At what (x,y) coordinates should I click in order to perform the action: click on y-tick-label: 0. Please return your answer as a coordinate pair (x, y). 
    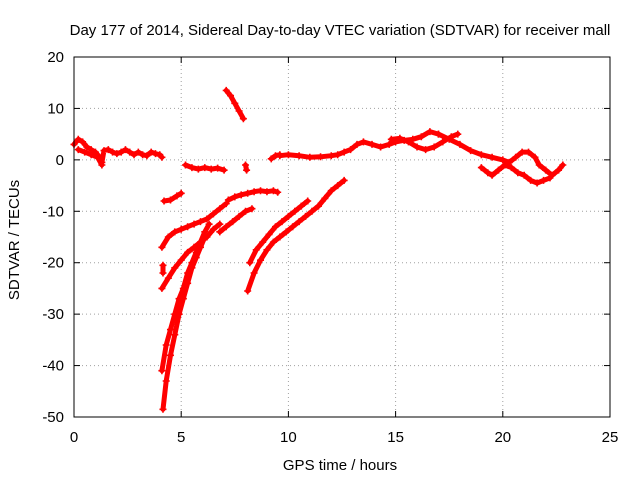
    Looking at the image, I should click on (60, 160).